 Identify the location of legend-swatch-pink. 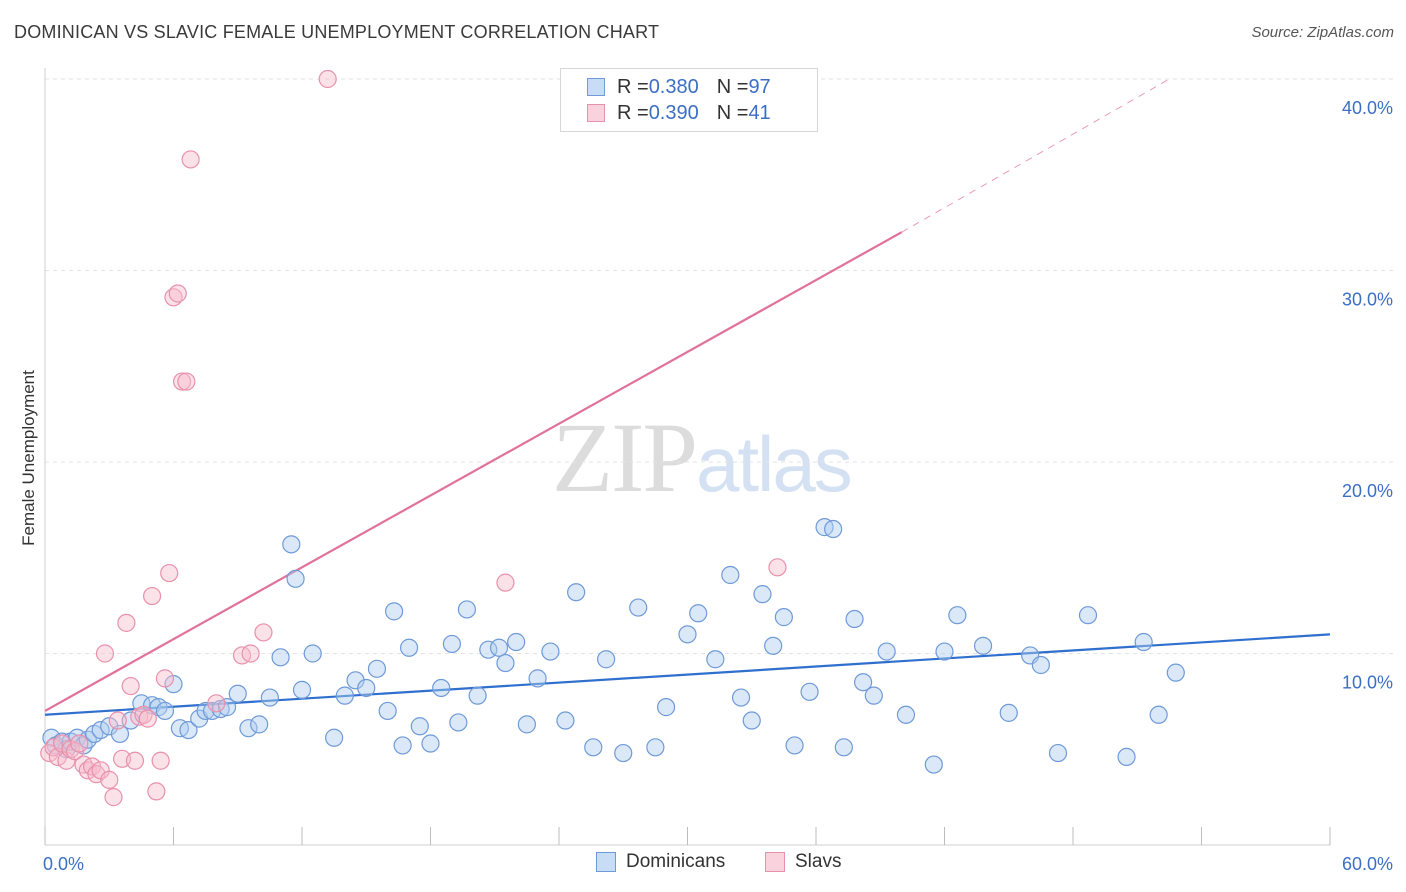
(596, 113).